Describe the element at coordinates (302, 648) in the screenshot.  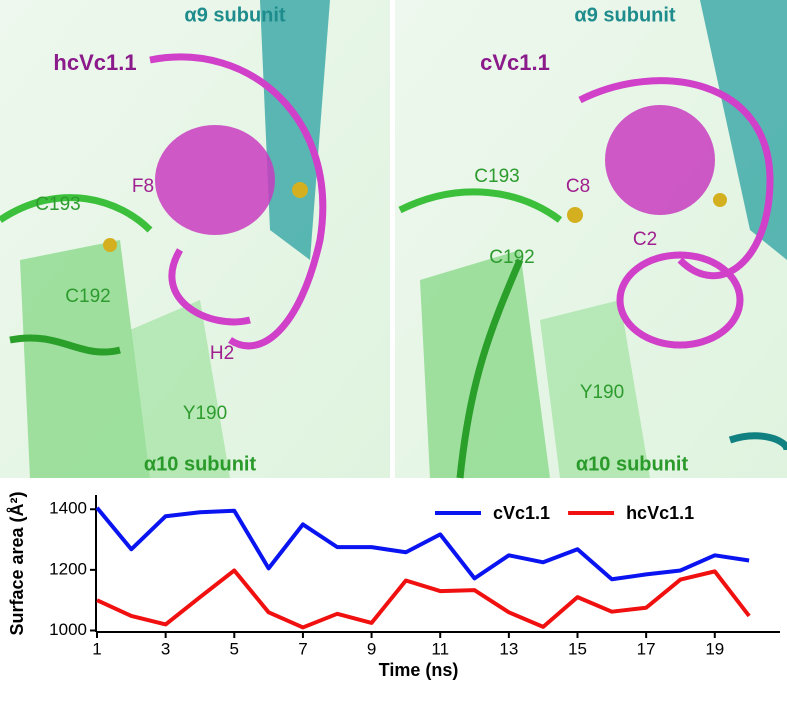
I see `x-tick-label: 7` at that location.